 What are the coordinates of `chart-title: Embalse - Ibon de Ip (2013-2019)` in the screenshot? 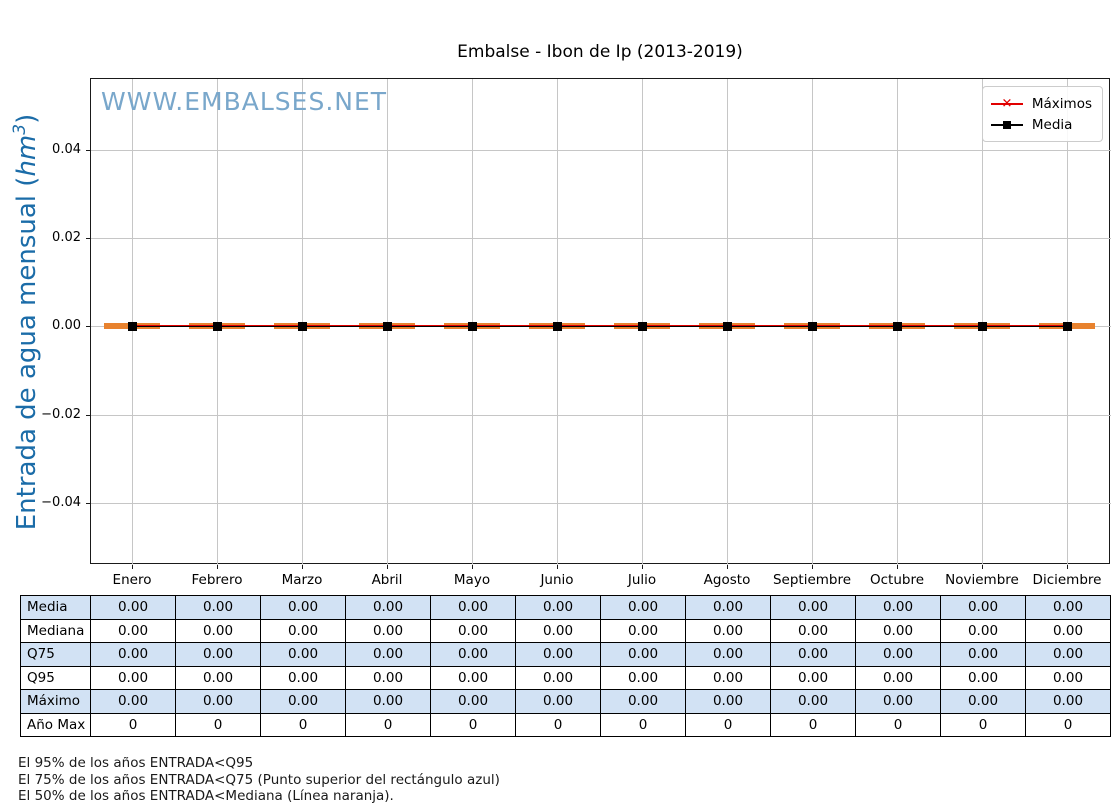 It's located at (600, 52).